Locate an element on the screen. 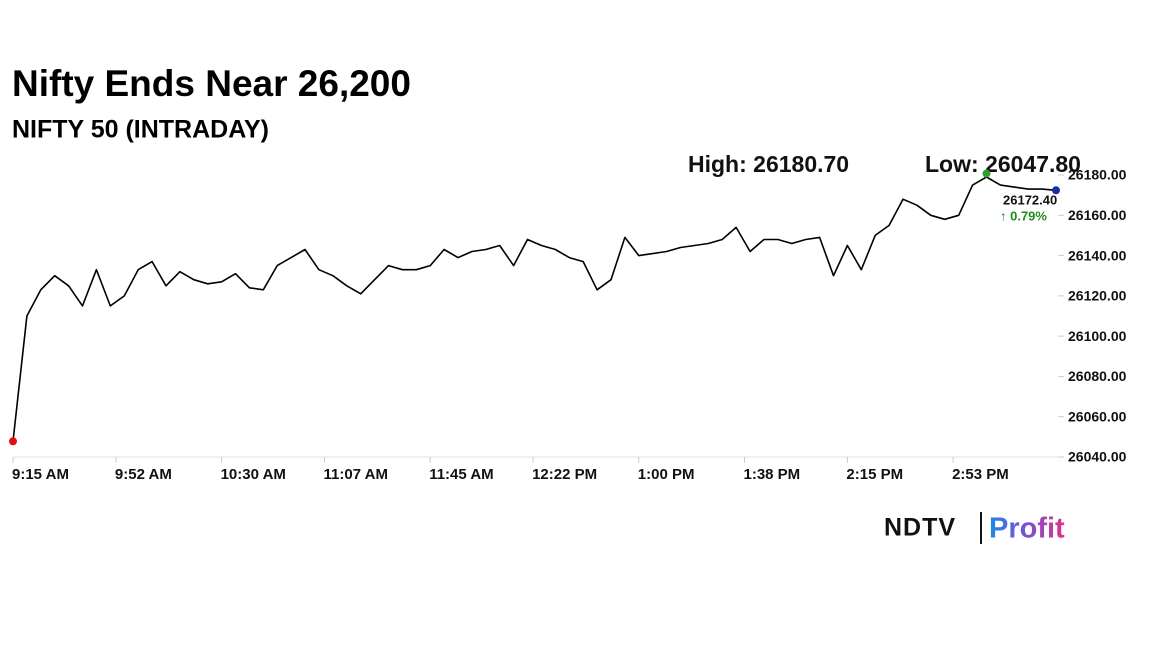 The image size is (1152, 653). x-tick-label: 12:22 PM is located at coordinates (564, 474).